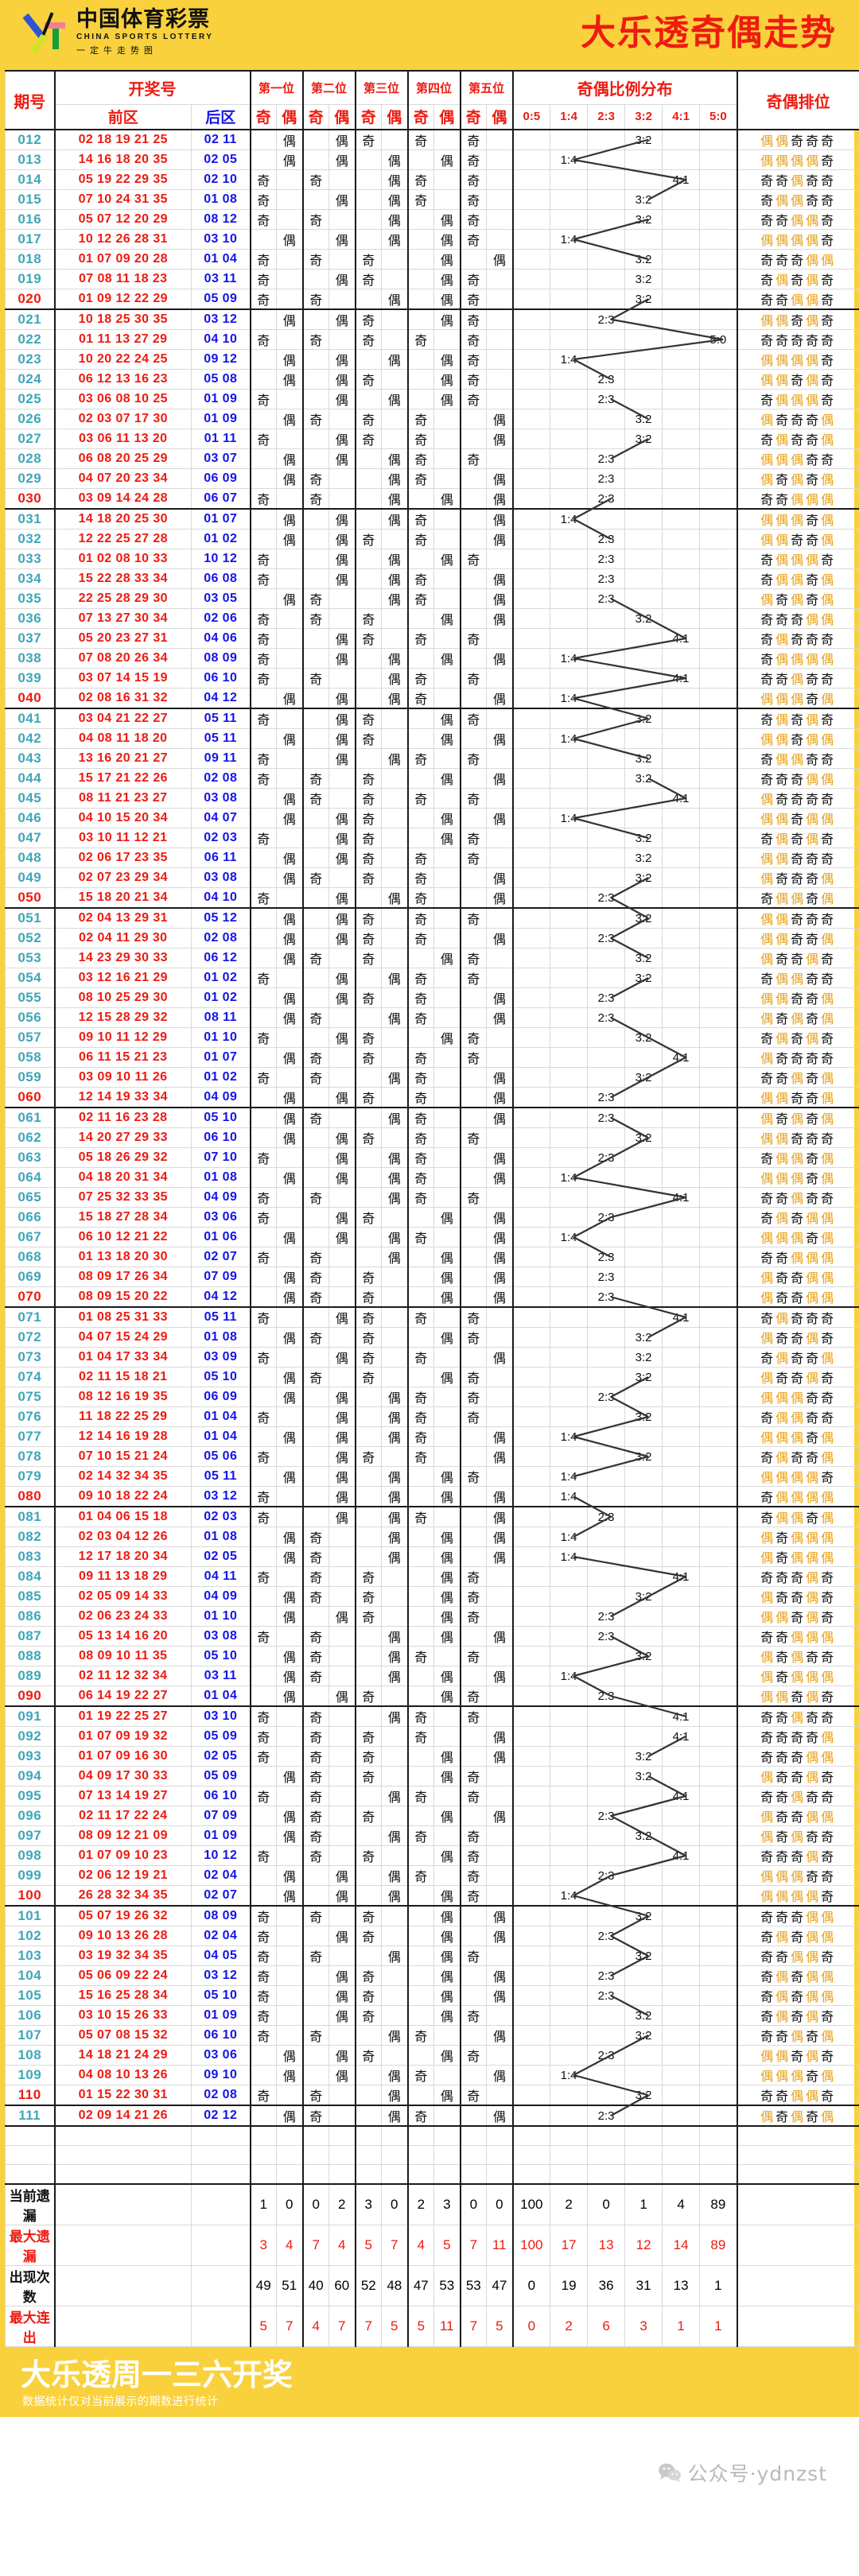 The image size is (859, 2576). What do you see at coordinates (432, 719) in the screenshot?
I see `table-row: 041 03 04 21 22 27 05 11 奇偶奇偶奇 3:2 奇偶奇偶奇` at bounding box center [432, 719].